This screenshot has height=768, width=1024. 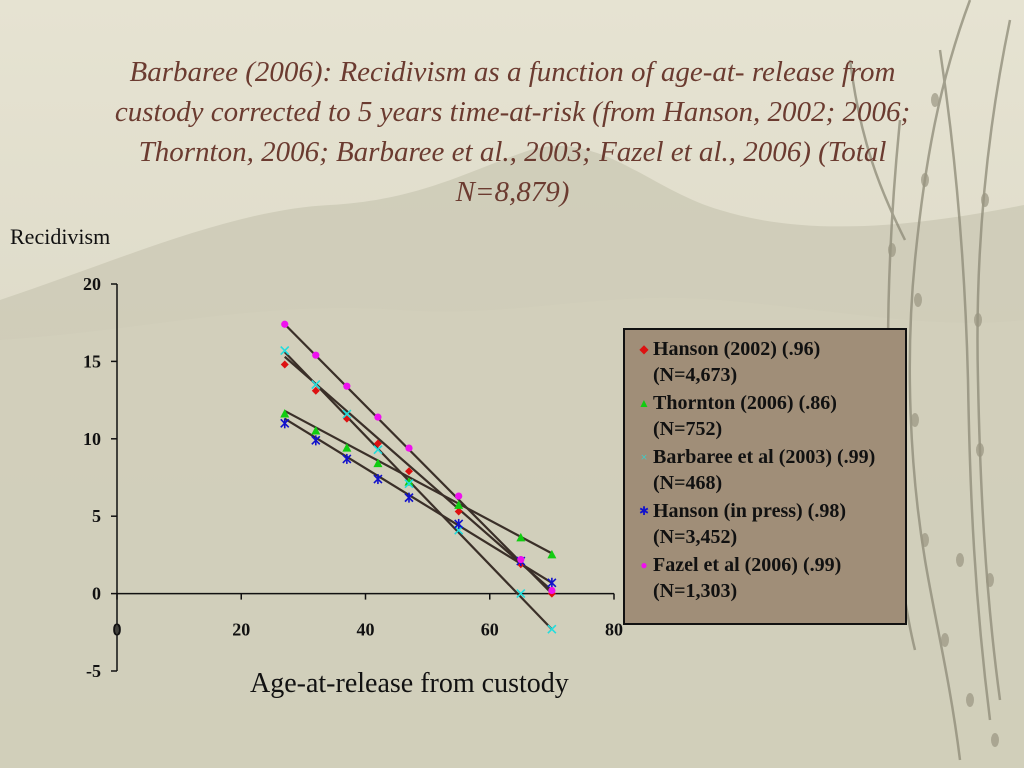 What do you see at coordinates (747, 578) in the screenshot?
I see `legend-label: Fazel et al (2006) (.99) (N=1,303)` at bounding box center [747, 578].